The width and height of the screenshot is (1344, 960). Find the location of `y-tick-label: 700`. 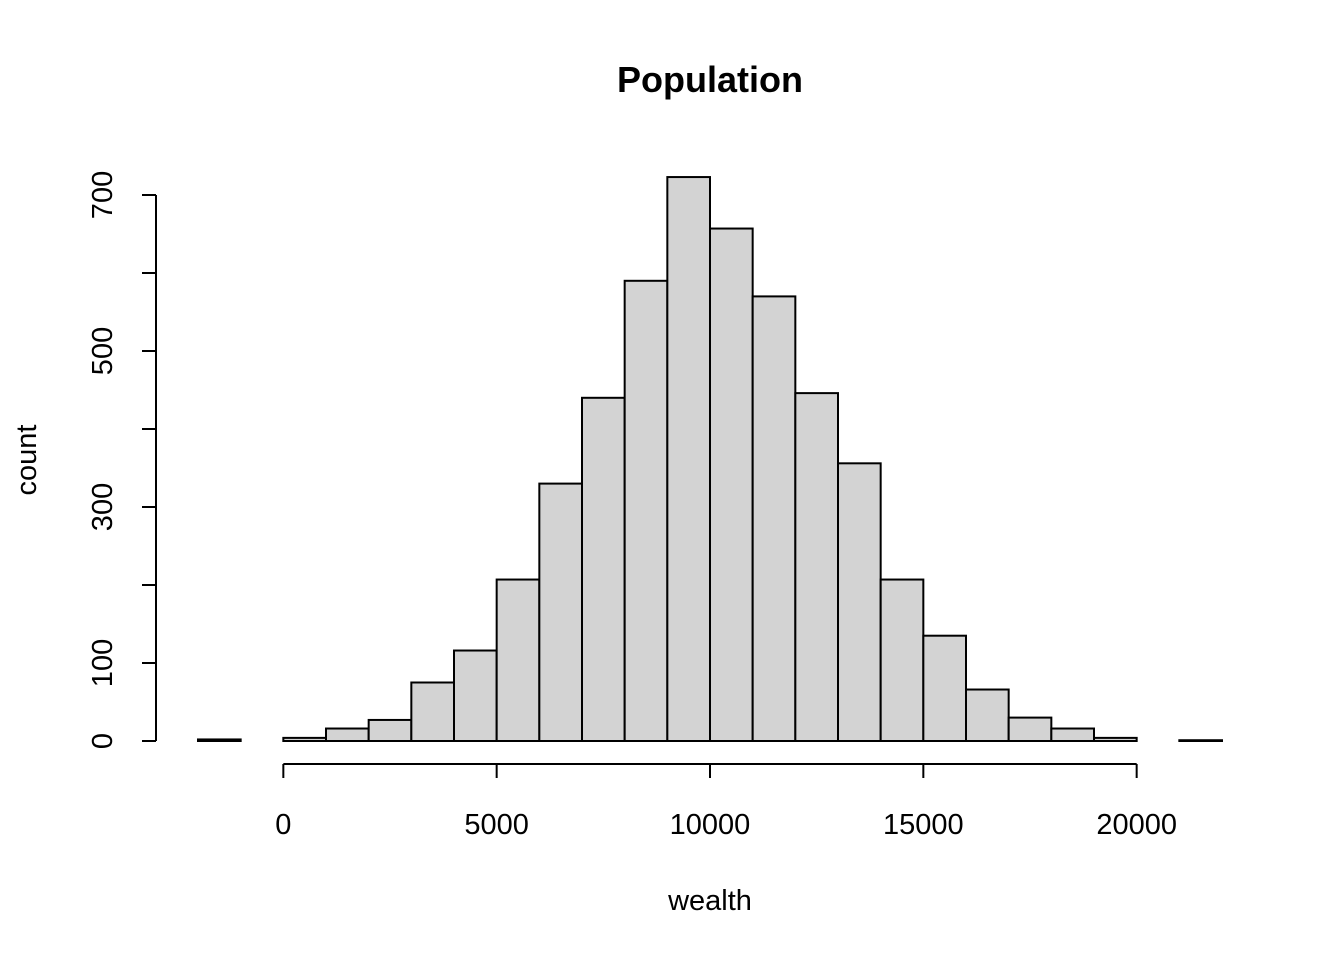

y-tick-label: 700 is located at coordinates (103, 195).